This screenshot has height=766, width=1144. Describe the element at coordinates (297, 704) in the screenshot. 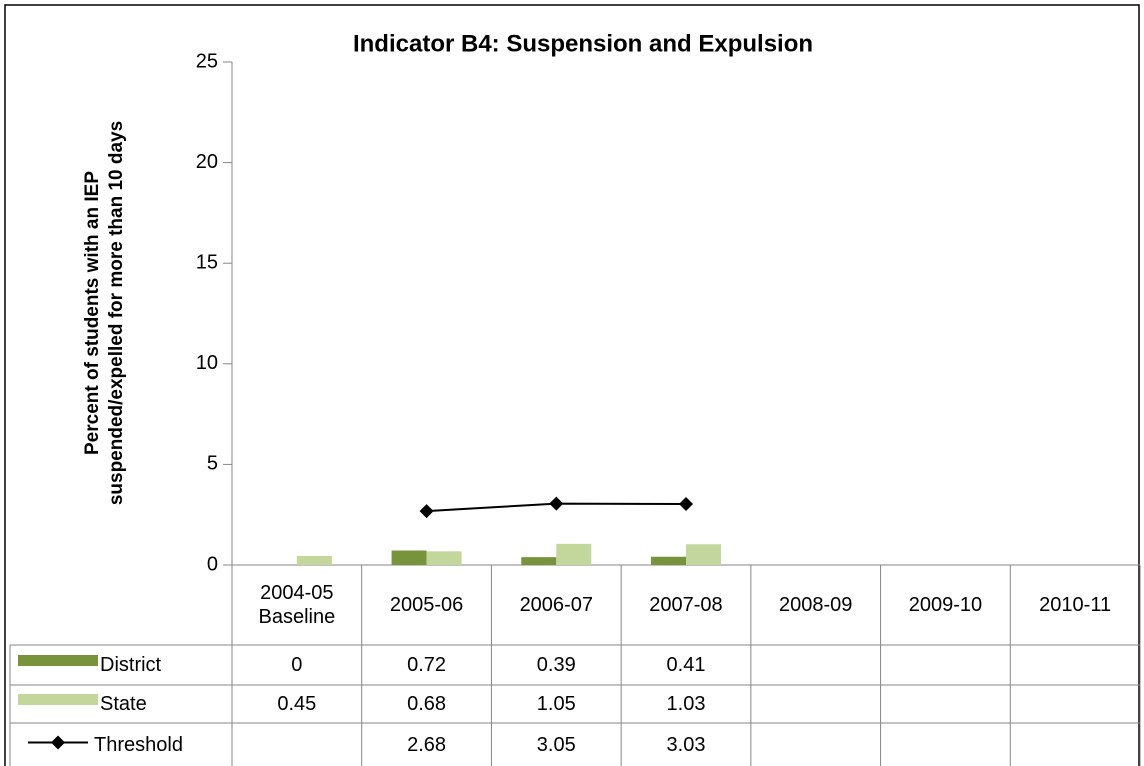

I see `table-value: 0.45` at that location.